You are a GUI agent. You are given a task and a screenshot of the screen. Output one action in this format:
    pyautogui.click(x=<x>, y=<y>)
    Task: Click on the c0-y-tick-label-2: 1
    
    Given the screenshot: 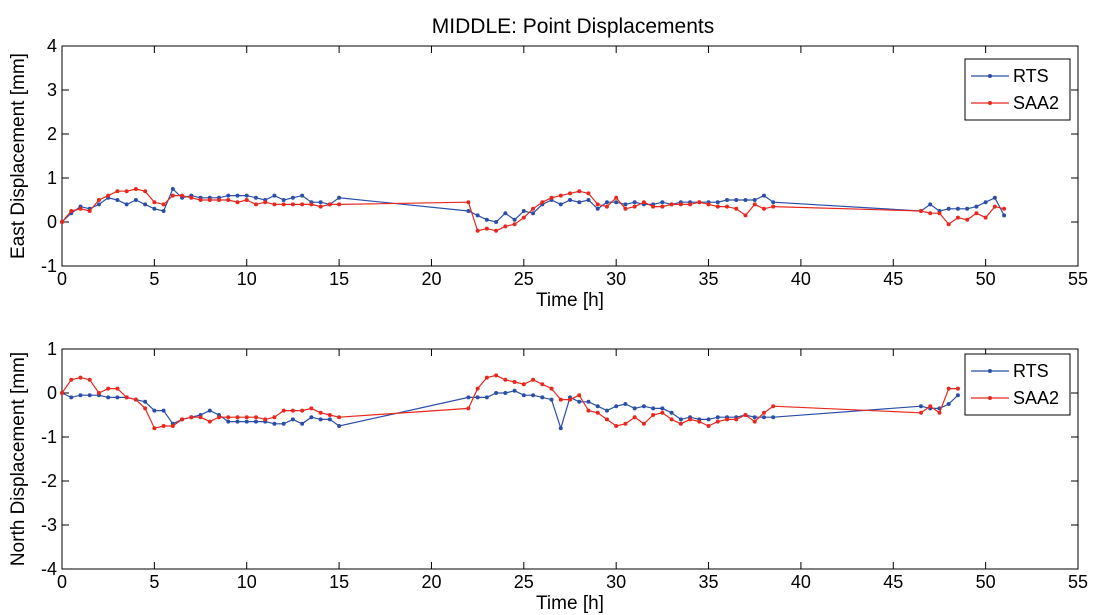 What is the action you would take?
    pyautogui.click(x=52, y=178)
    